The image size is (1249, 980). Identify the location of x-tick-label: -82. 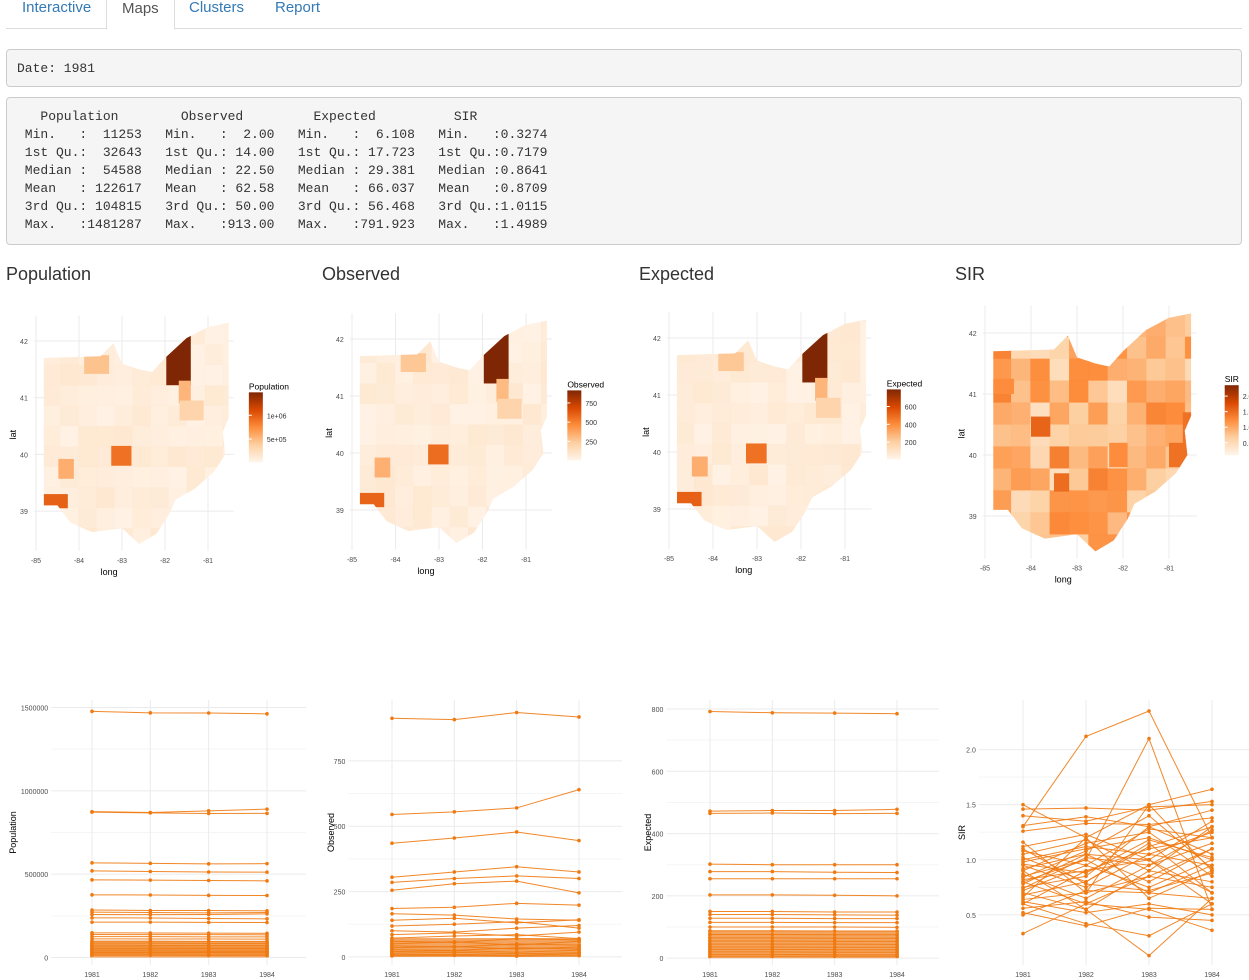
(165, 561).